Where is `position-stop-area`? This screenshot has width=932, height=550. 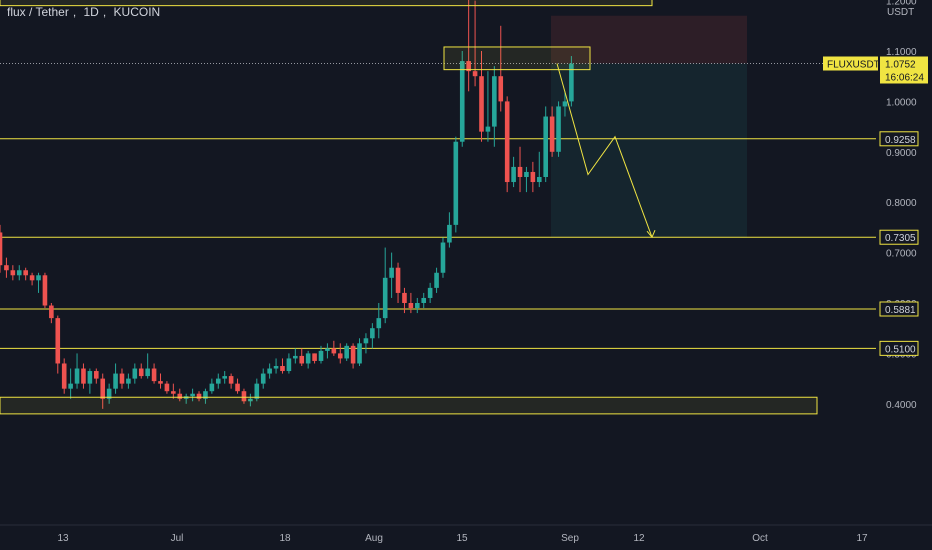 position-stop-area is located at coordinates (649, 39).